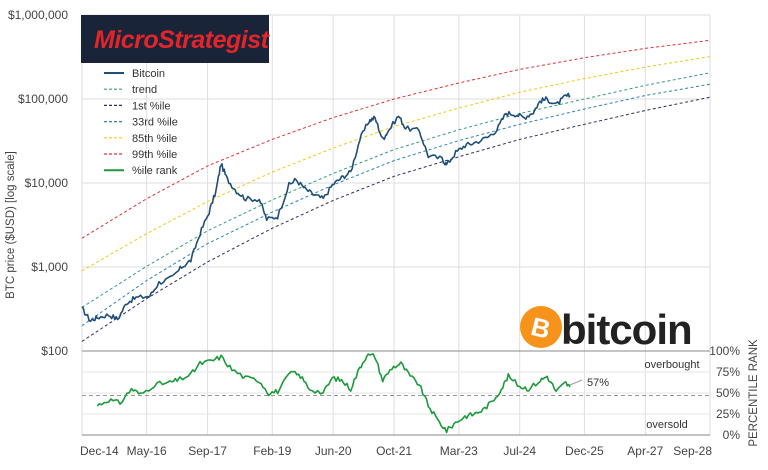 Image resolution: width=768 pixels, height=470 pixels. I want to click on legend-label: Bitcoin, so click(148, 74).